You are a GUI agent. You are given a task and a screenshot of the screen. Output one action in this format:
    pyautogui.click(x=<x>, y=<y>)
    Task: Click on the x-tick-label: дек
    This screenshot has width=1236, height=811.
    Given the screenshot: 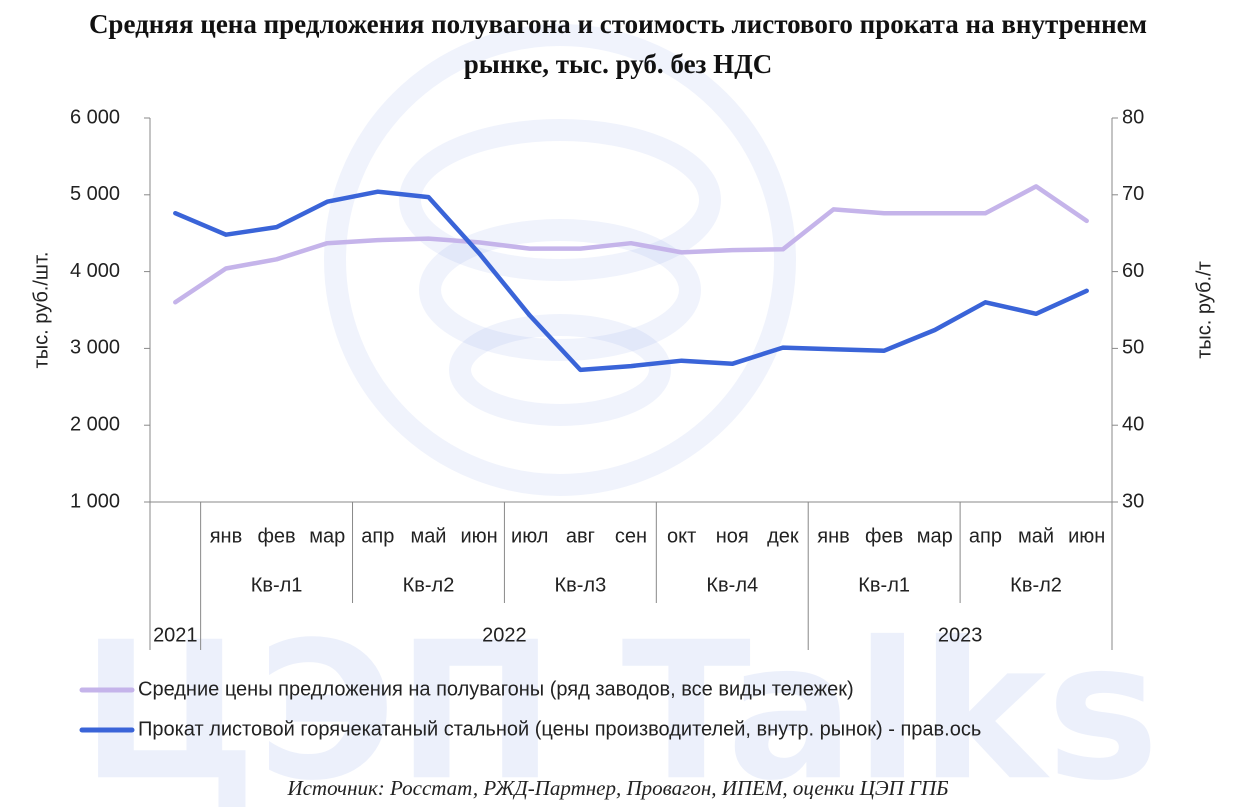 What is the action you would take?
    pyautogui.click(x=783, y=536)
    